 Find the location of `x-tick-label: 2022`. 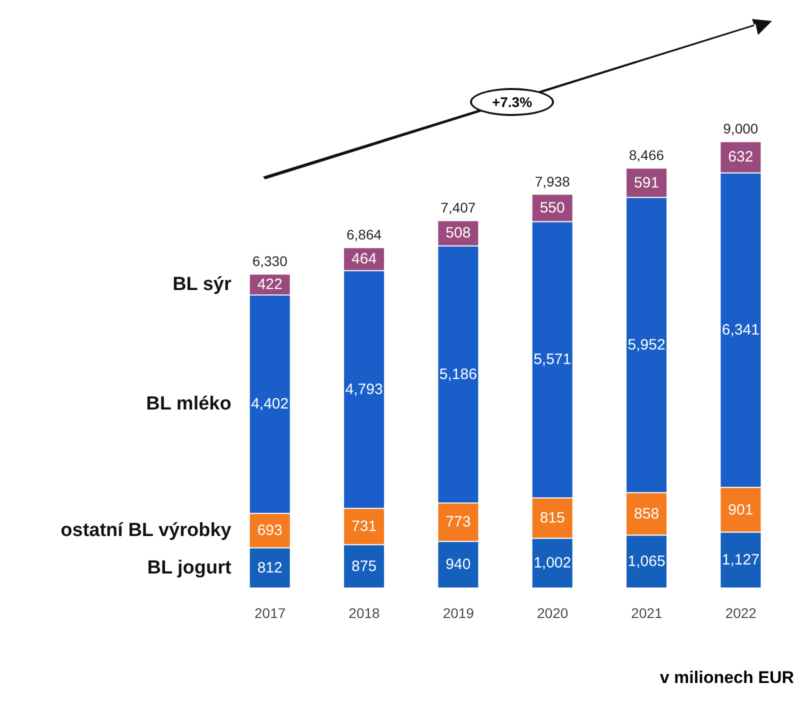

x-tick-label: 2022 is located at coordinates (741, 612).